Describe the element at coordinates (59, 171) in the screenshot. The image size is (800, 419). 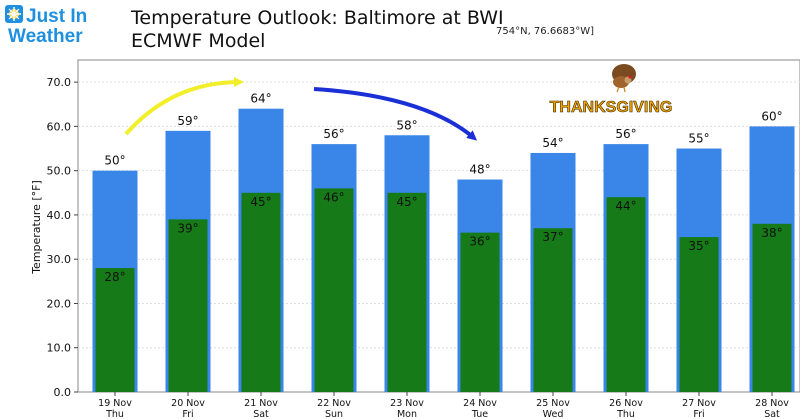
I see `y-tick-label: 50.0` at that location.